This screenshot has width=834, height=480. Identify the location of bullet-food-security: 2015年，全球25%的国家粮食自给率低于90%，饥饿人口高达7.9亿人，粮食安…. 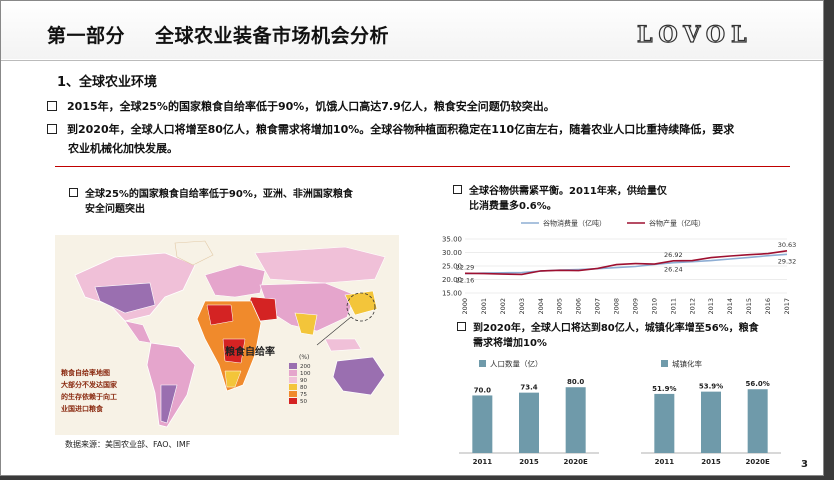
(427, 106).